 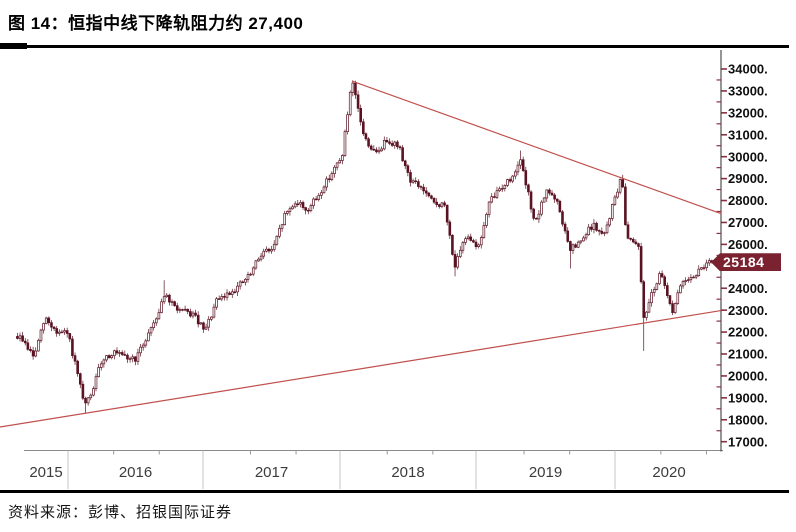 What do you see at coordinates (407, 472) in the screenshot?
I see `x-tick-label: 2018` at bounding box center [407, 472].